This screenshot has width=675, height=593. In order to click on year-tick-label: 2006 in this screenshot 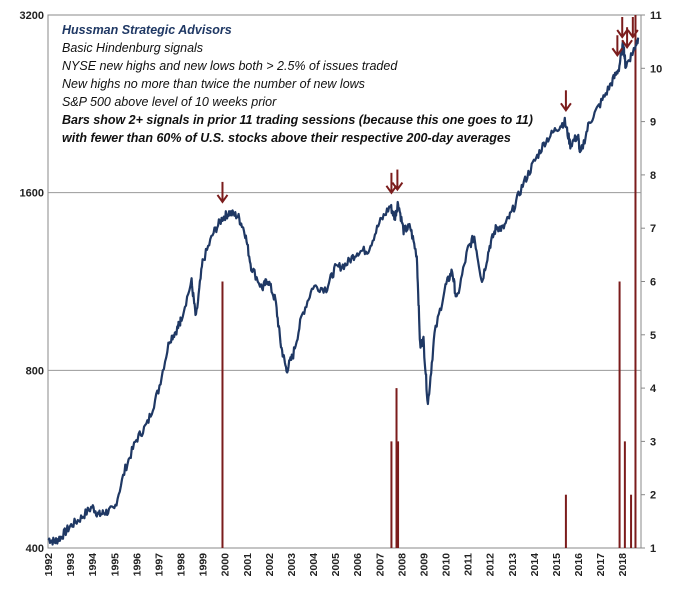, I will do `click(358, 565)`.